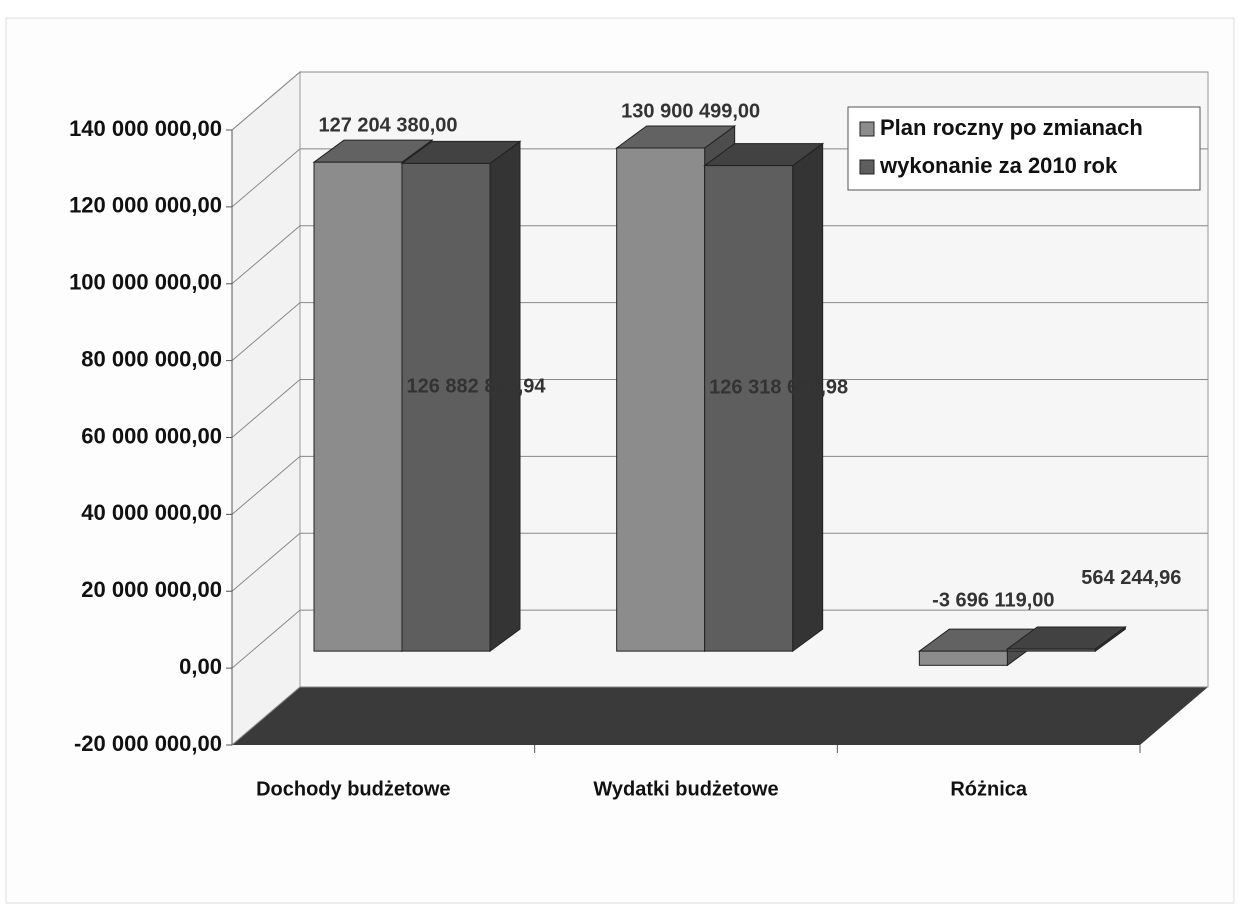  Describe the element at coordinates (778, 388) in the screenshot. I see `value-label: 126 318 638,98` at that location.